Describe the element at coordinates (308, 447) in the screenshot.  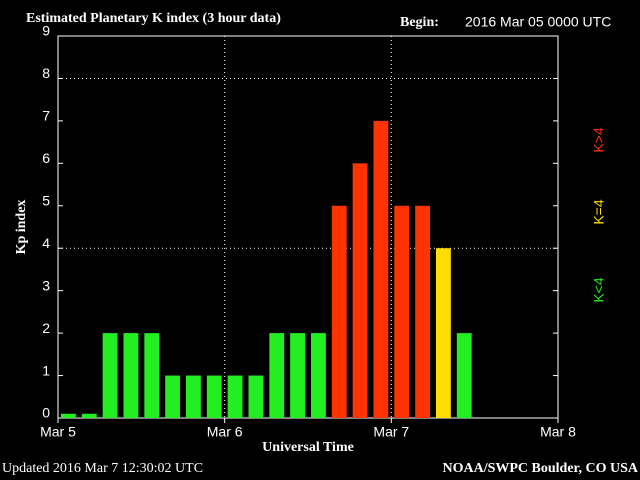
I see `x-axis-label: Universal Time` at that location.